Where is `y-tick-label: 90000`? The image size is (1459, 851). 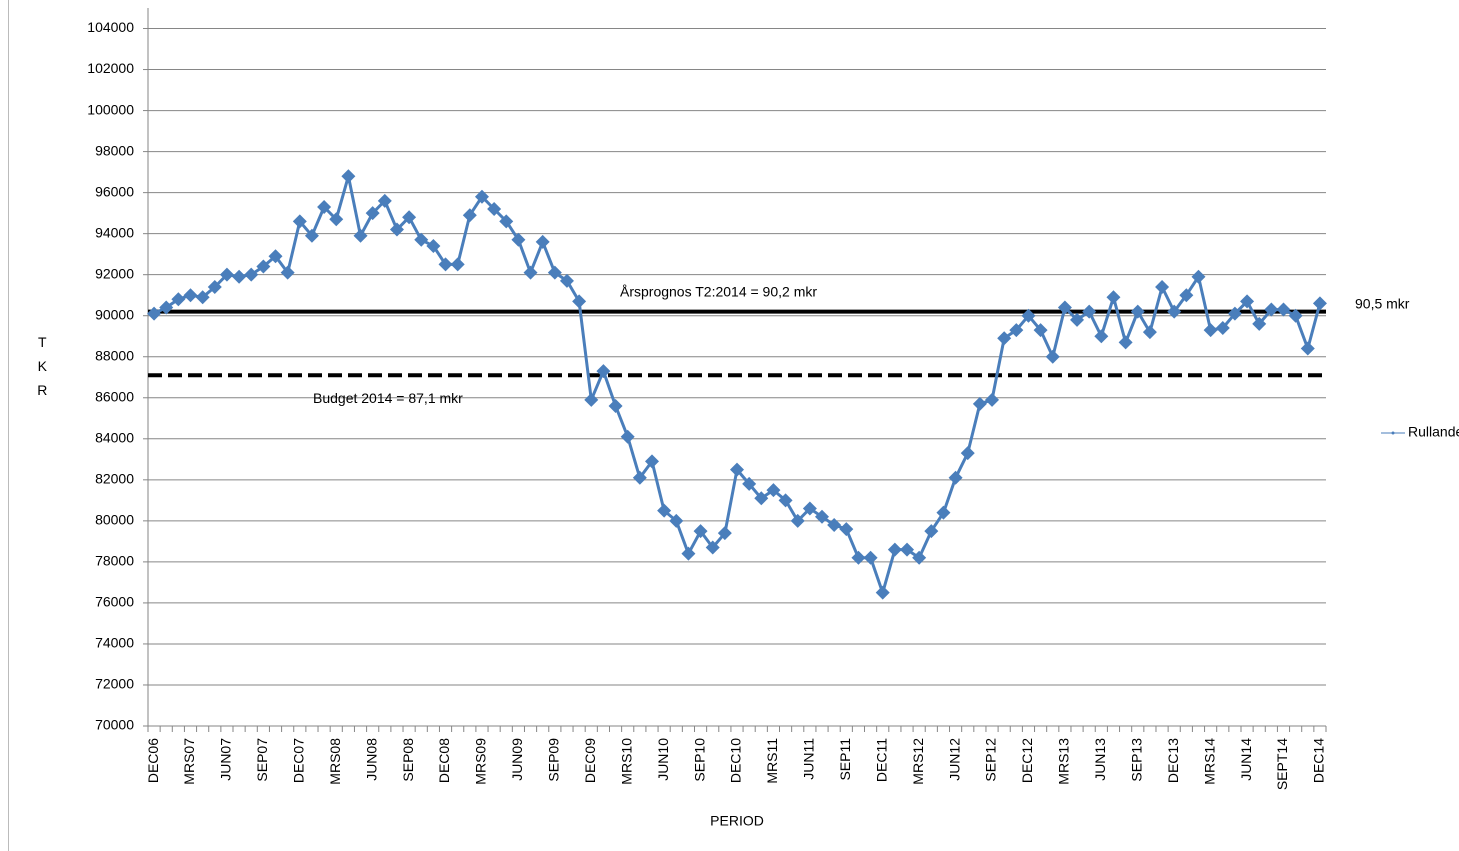
y-tick-label: 90000 is located at coordinates (114, 314).